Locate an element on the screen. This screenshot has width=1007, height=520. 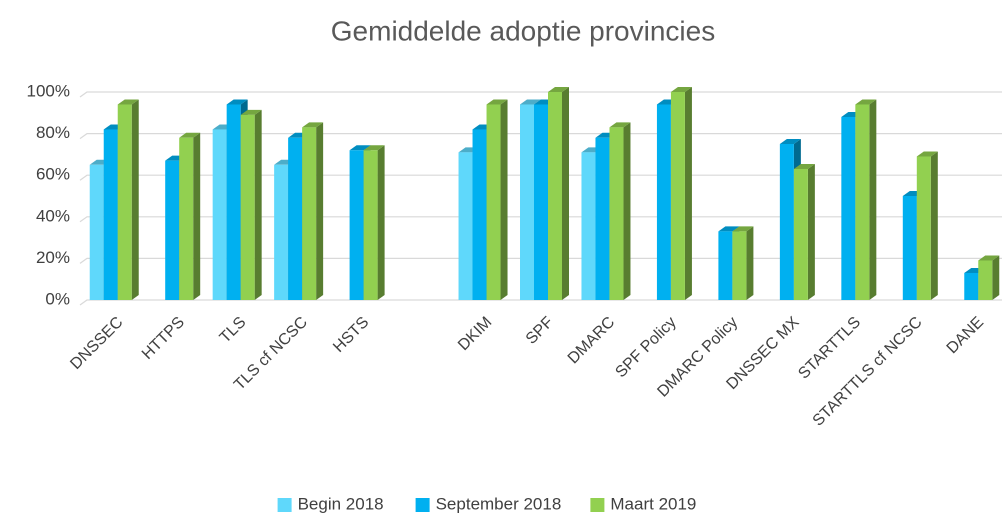
x-tick-label: DANE is located at coordinates (965, 335).